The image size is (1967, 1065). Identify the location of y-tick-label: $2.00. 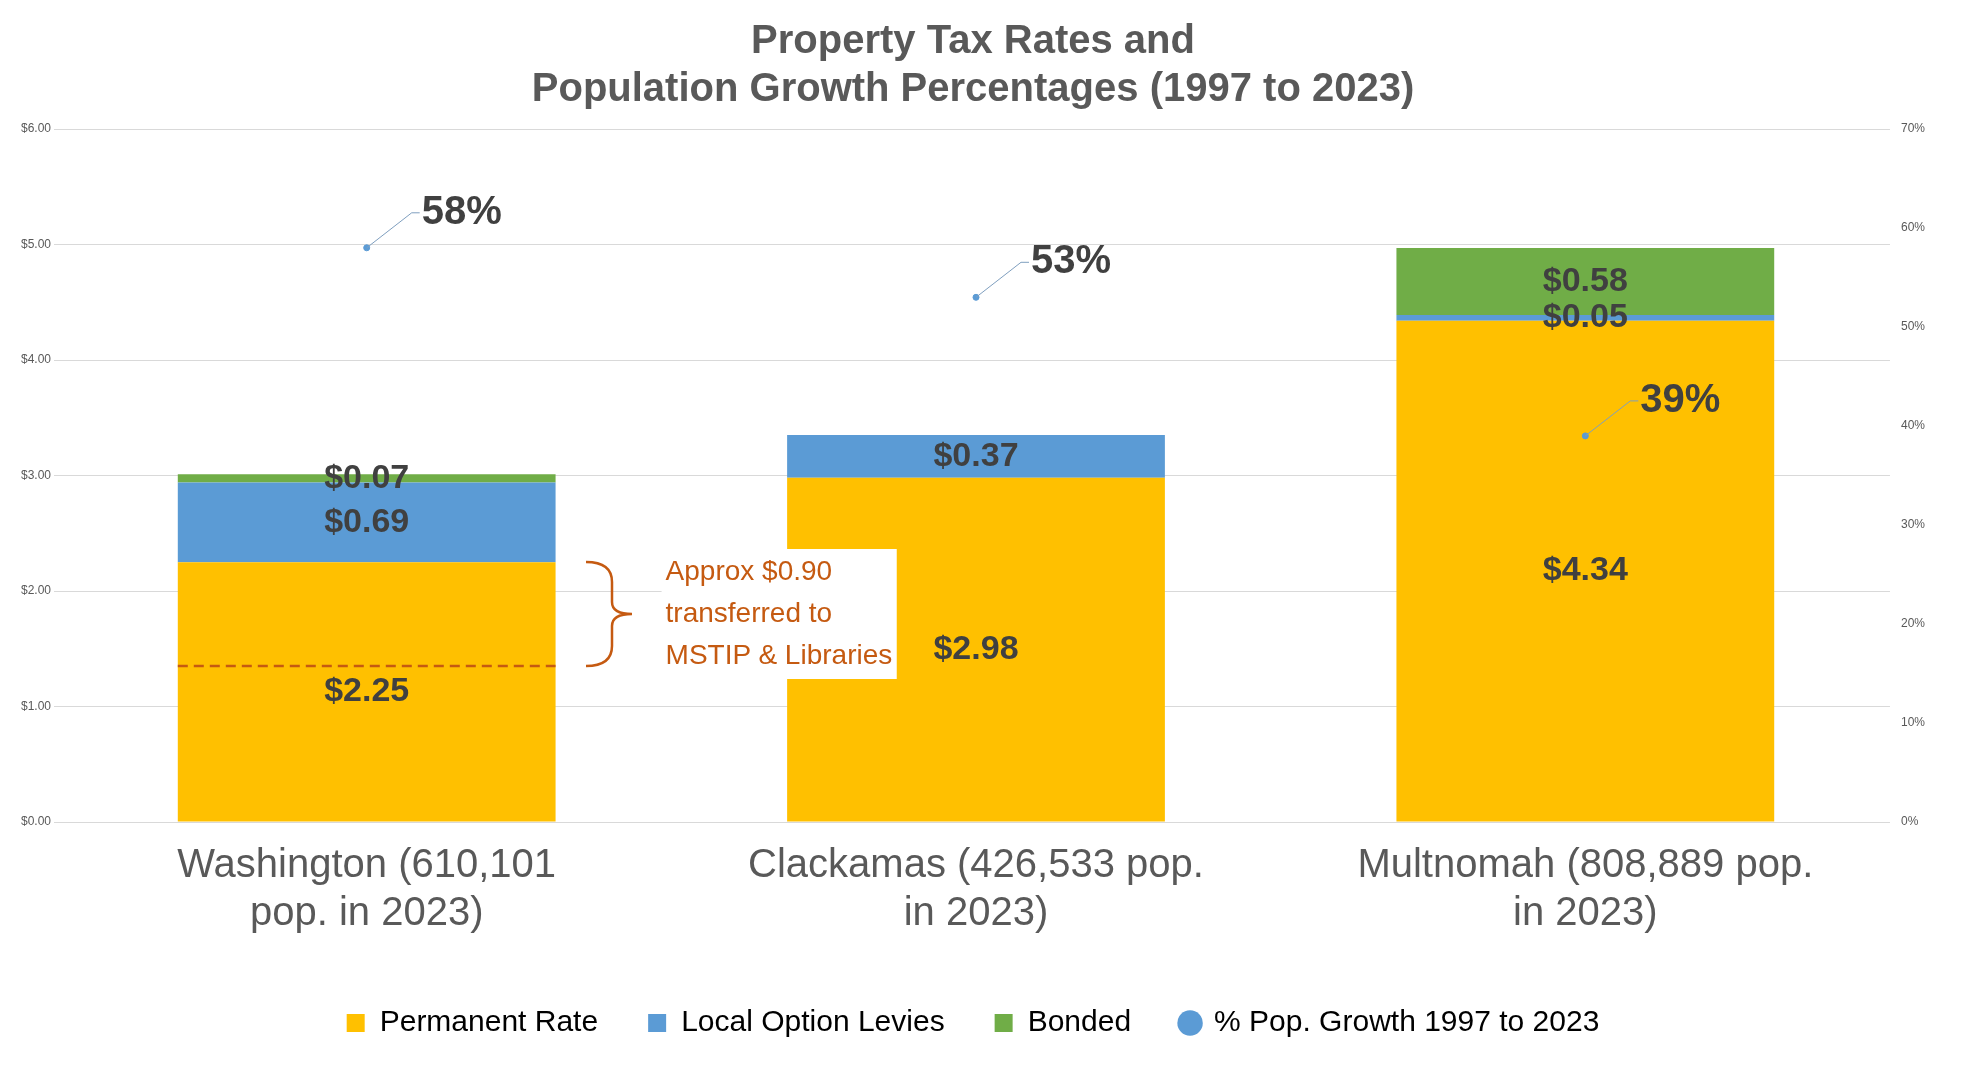
(36, 590).